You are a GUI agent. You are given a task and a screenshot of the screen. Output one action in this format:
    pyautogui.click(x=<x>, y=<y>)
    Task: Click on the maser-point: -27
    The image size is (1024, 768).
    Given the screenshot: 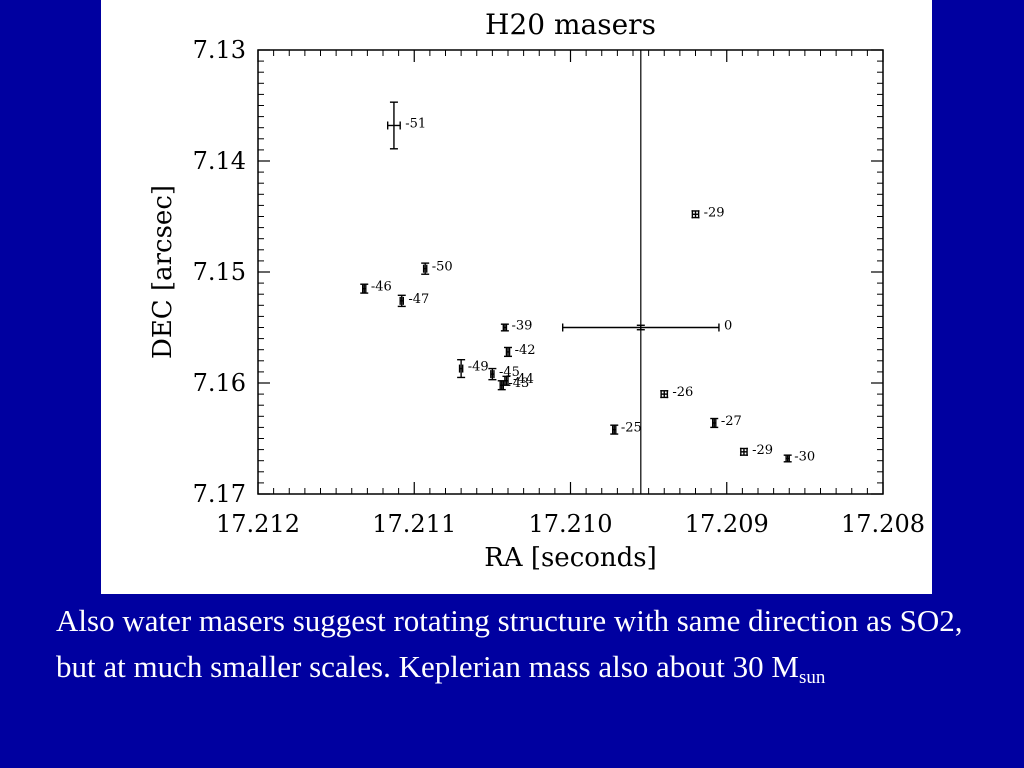 What is the action you would take?
    pyautogui.click(x=726, y=421)
    